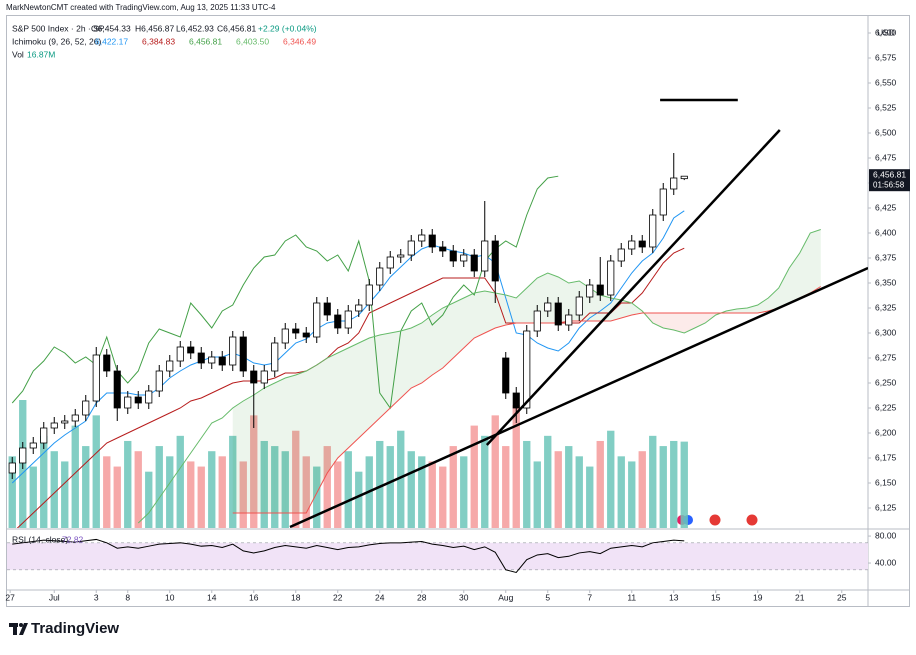 The height and width of the screenshot is (655, 916). Describe the element at coordinates (254, 597) in the screenshot. I see `x-tick-label: 16` at that location.